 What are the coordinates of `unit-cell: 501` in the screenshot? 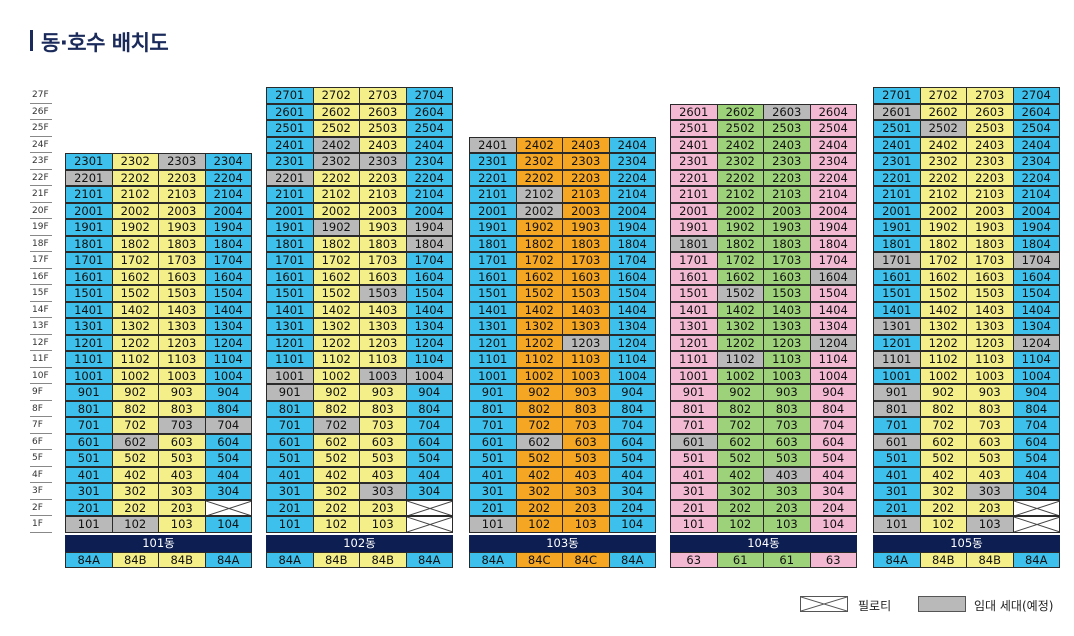 It's located at (694, 458).